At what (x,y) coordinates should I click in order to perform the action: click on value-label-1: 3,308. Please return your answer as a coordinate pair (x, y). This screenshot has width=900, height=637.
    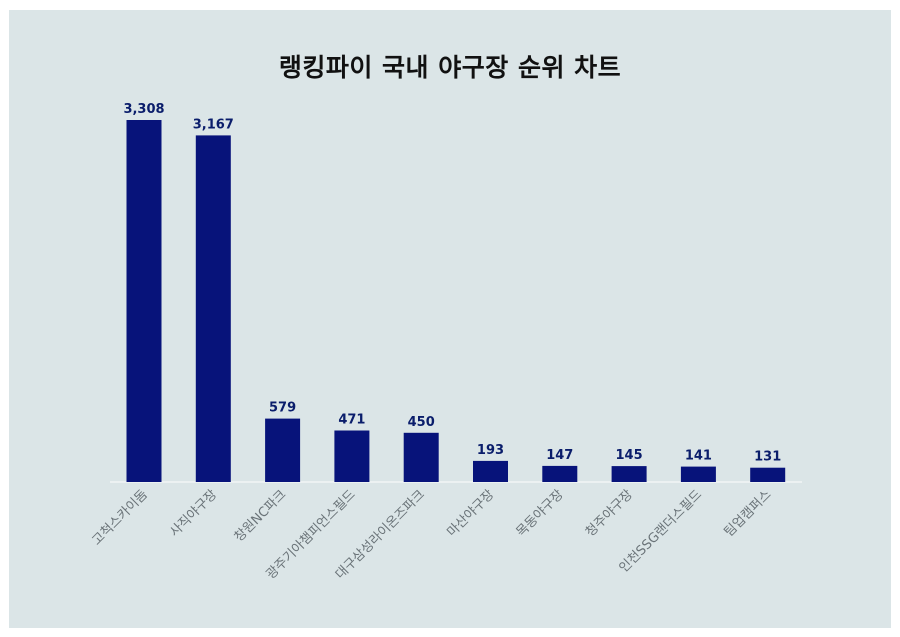
    Looking at the image, I should click on (143, 109).